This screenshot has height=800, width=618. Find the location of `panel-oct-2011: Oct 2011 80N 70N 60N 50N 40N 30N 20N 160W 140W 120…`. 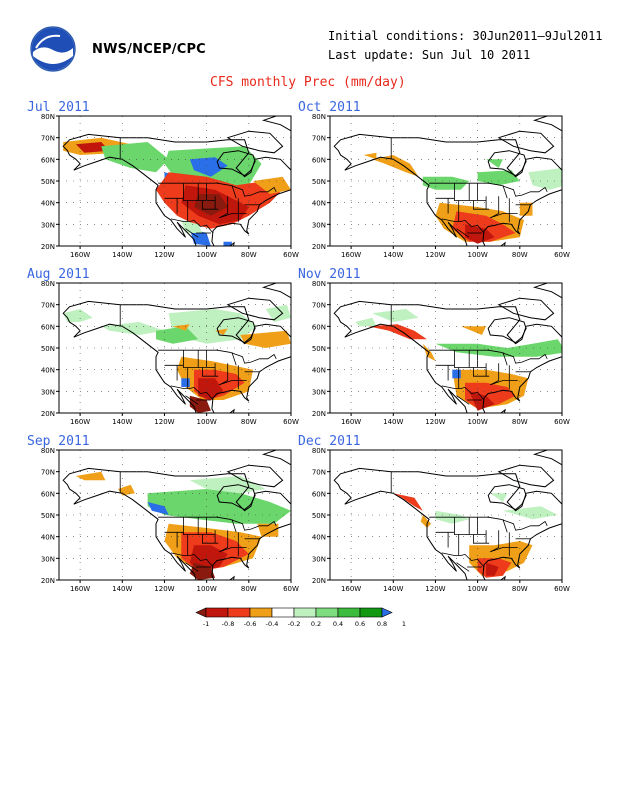

panel-oct-2011: Oct 2011 80N 70N 60N 50N 40N 30N 20N 160W 140W 120… is located at coordinates (448, 180).